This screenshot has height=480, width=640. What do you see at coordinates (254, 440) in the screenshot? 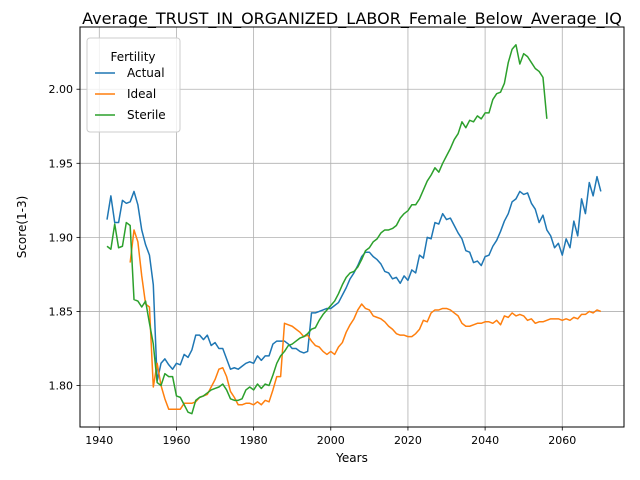
I see `x-tick-label: 1980` at bounding box center [254, 440].